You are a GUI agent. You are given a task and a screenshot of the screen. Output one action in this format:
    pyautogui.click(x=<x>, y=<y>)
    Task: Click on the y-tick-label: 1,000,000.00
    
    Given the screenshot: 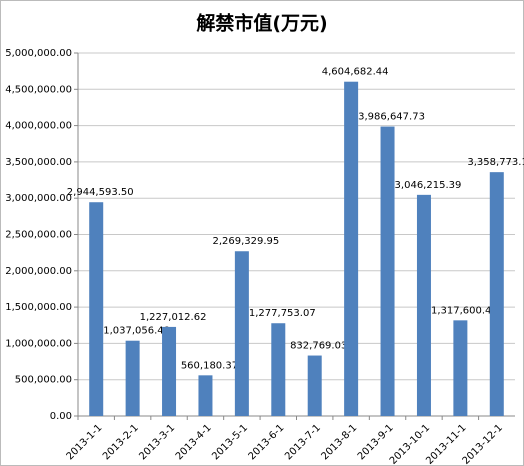 What is the action you would take?
    pyautogui.click(x=38, y=343)
    